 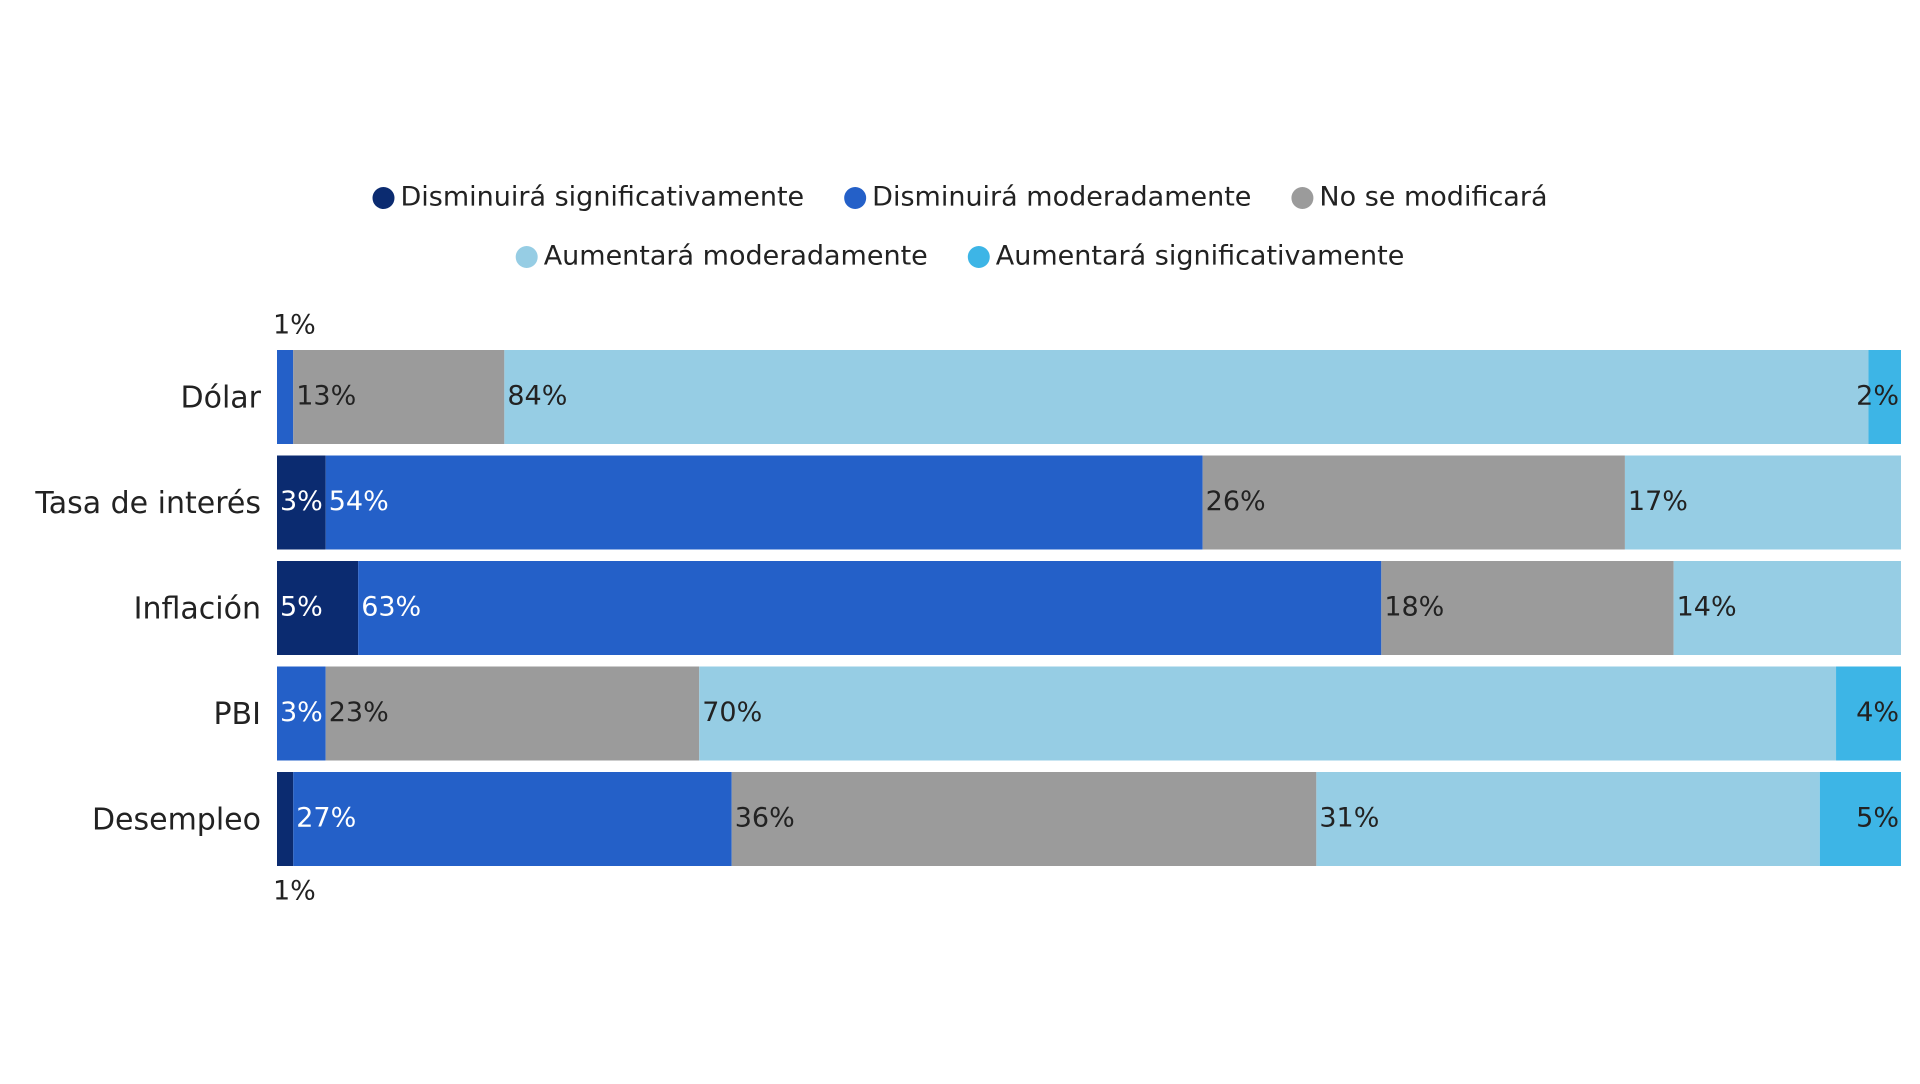 I want to click on value-label: 54%, so click(x=359, y=501).